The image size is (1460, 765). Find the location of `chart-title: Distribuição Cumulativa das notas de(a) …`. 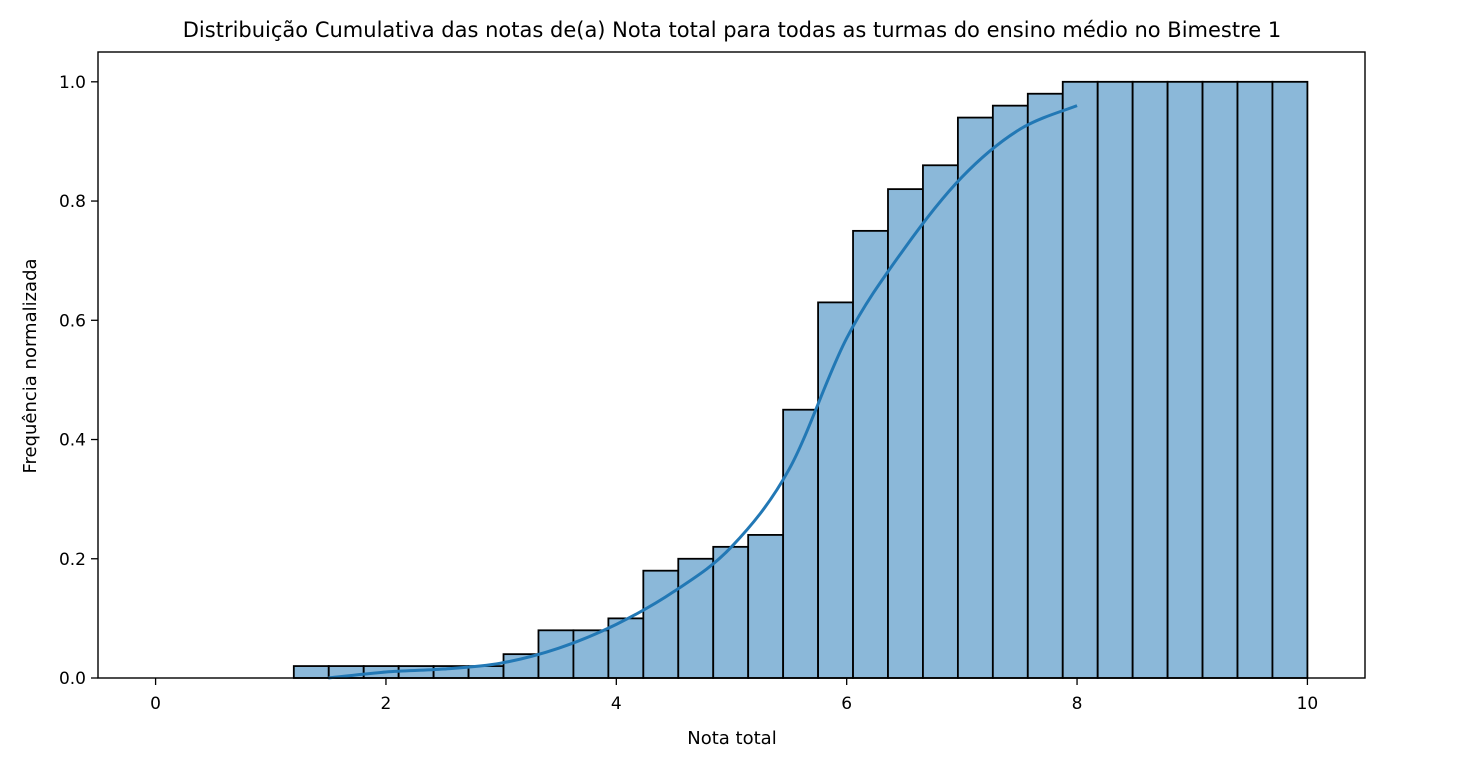

chart-title: Distribuição Cumulativa das notas de(a) … is located at coordinates (732, 30).